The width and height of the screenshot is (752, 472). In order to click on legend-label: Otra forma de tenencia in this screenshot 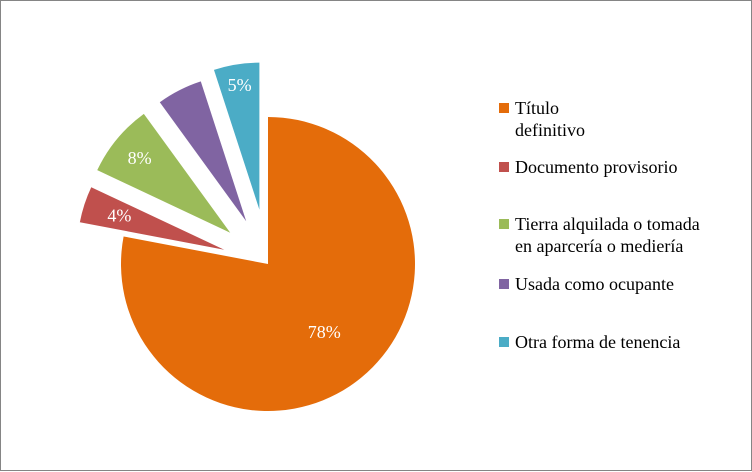, I will do `click(598, 342)`.